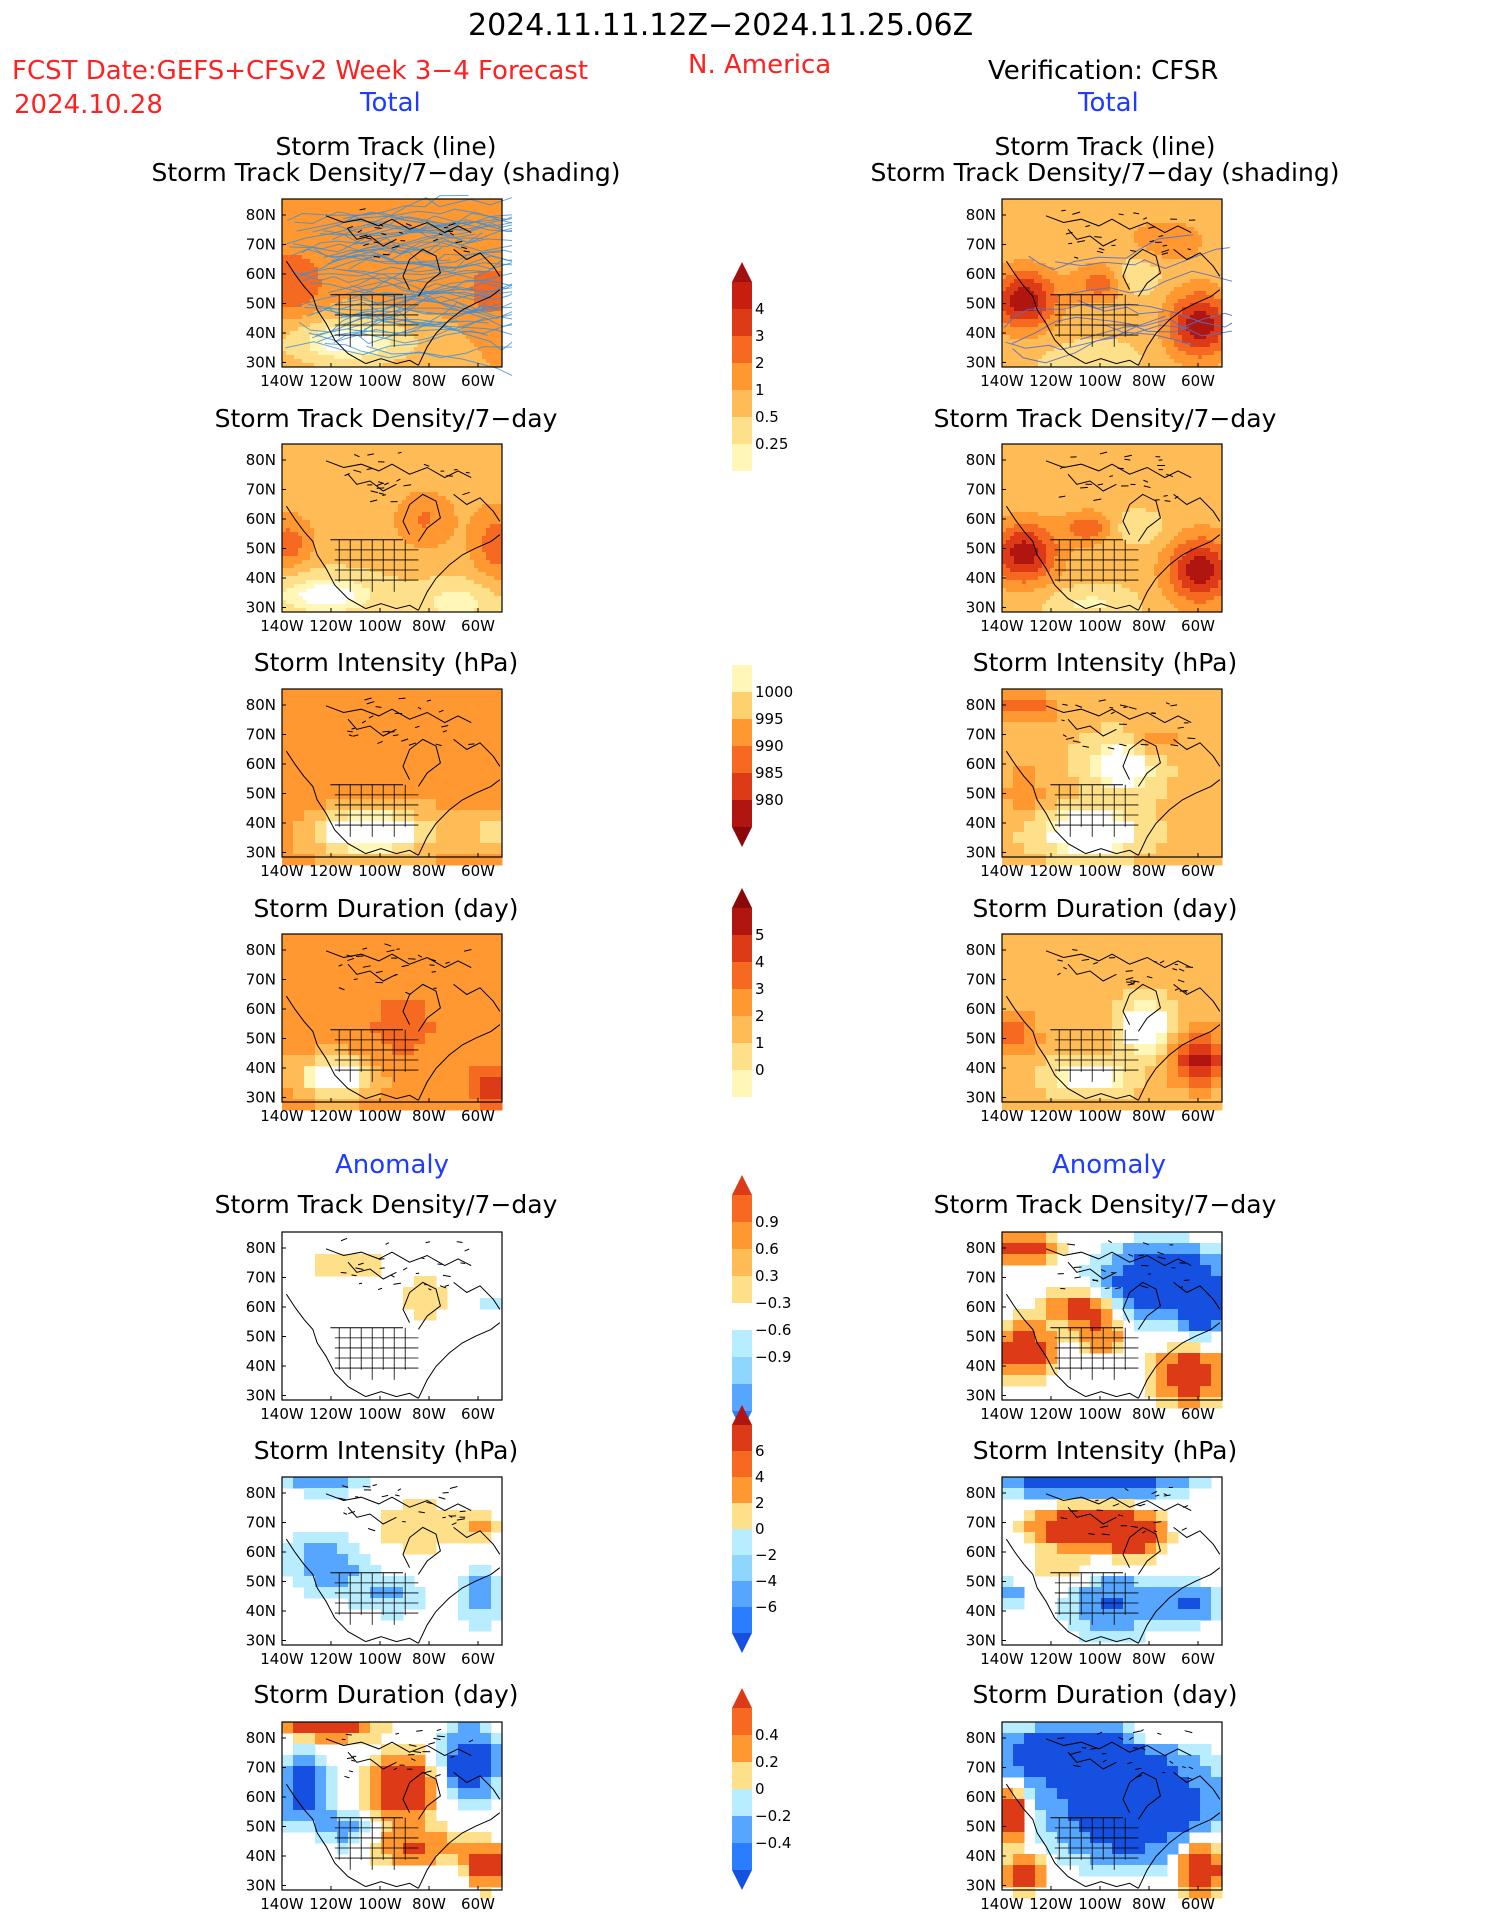  What do you see at coordinates (758, 748) in the screenshot?
I see `colorbar-intensity-total: 1000 995 990 985 980` at bounding box center [758, 748].